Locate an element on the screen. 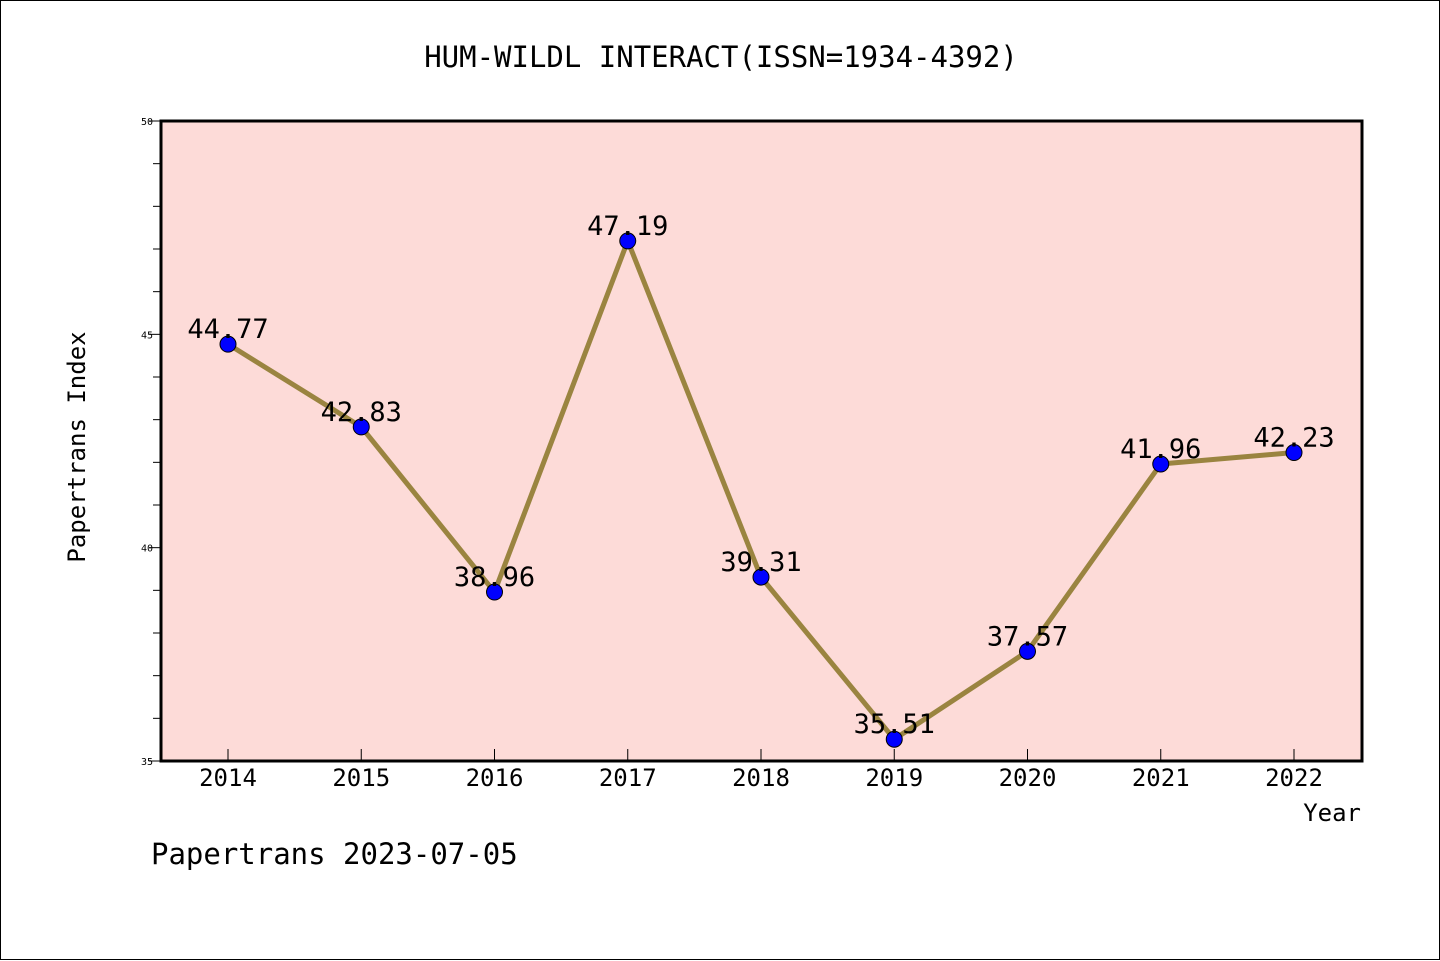  y-tick-label: 45 is located at coordinates (147, 335).